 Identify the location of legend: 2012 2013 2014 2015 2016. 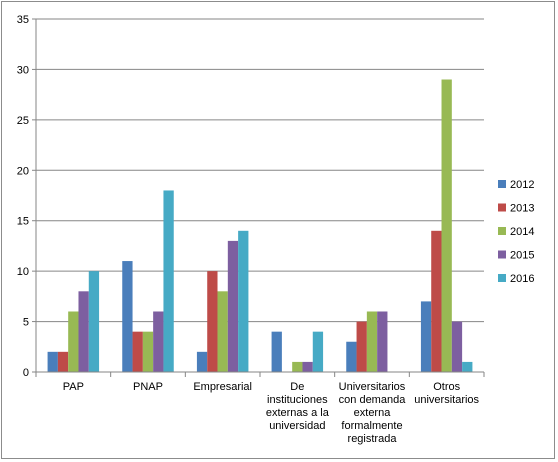
(516, 232).